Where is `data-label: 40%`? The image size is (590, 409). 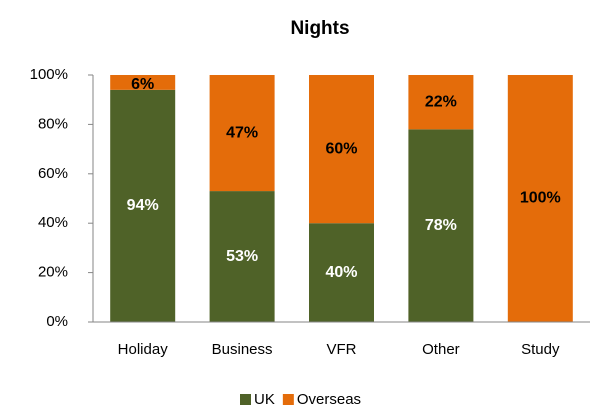
data-label: 40% is located at coordinates (341, 272).